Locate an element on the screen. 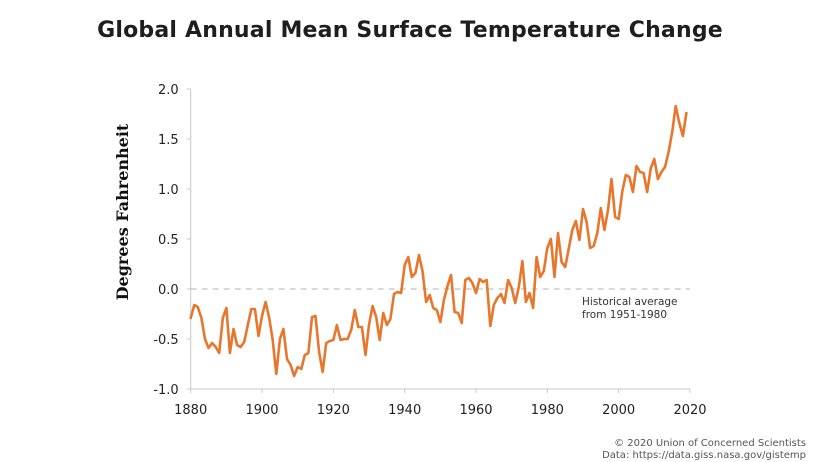  data-source-text: Data: https://data.giss.nasa.gov/gistemp is located at coordinates (704, 455).